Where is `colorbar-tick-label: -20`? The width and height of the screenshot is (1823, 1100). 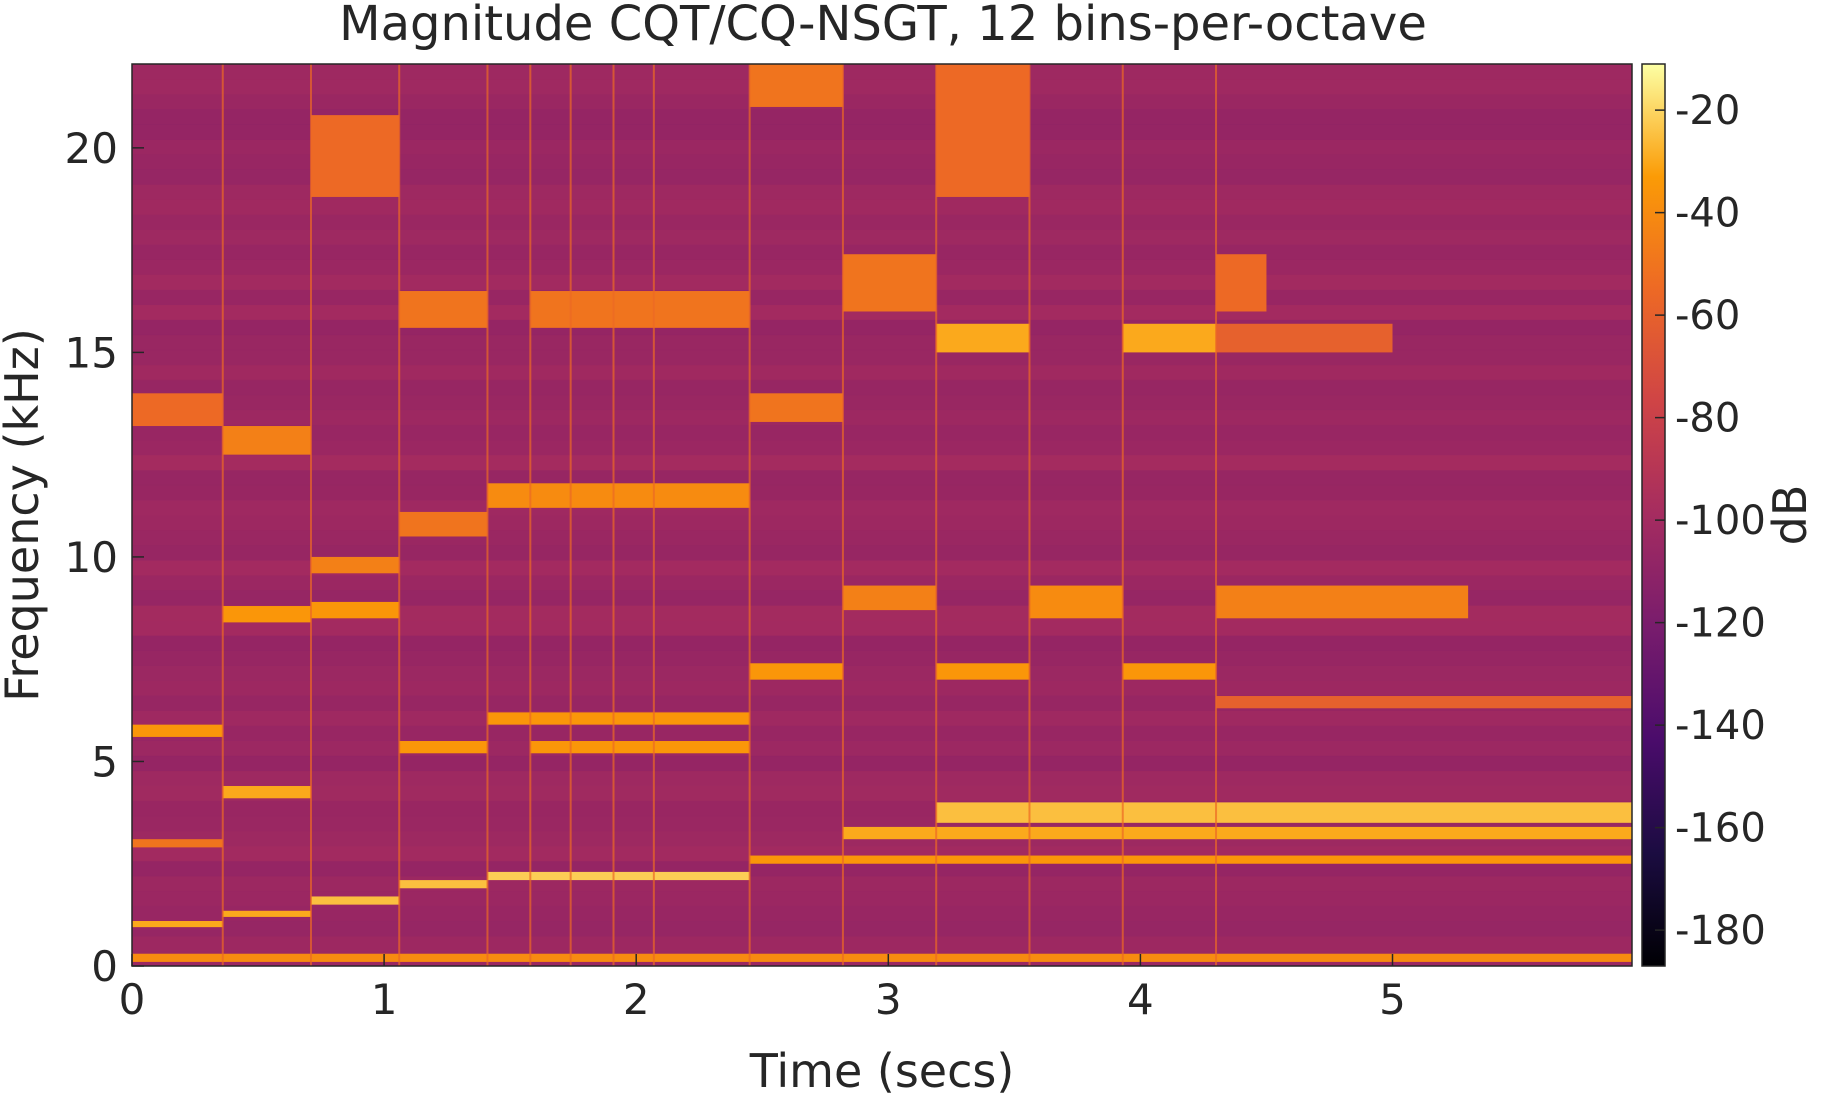
colorbar-tick-label: -20 is located at coordinates (1707, 111).